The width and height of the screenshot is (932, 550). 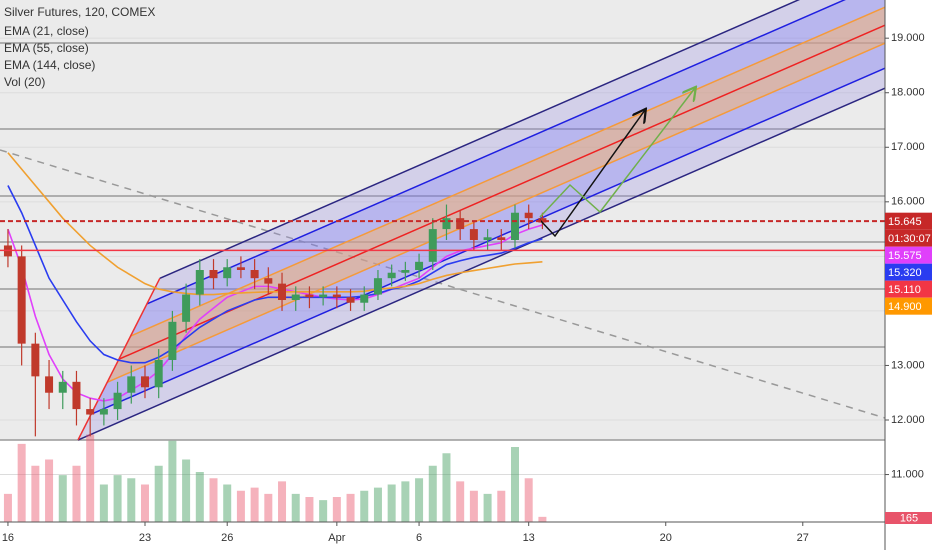 What do you see at coordinates (46, 48) in the screenshot?
I see `legend-entry: EMA (55, close)` at bounding box center [46, 48].